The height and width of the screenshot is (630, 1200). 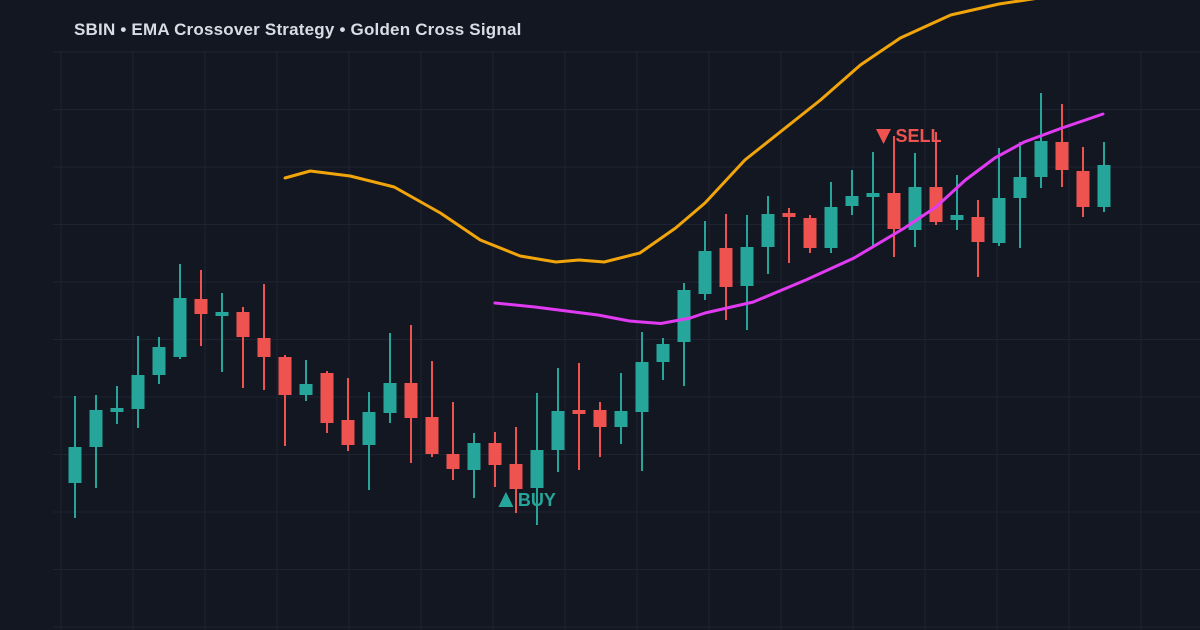 I want to click on sell-signal-label: SELL, so click(x=919, y=136).